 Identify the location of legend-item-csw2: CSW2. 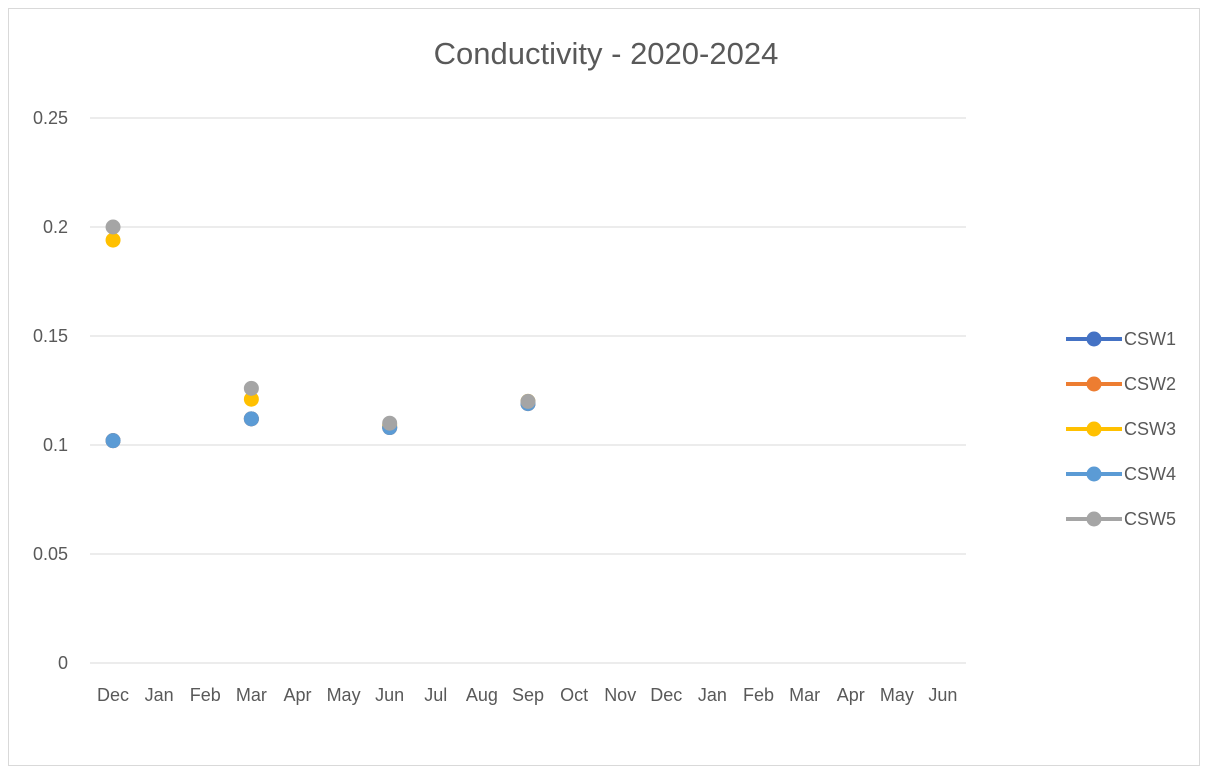
(1121, 384).